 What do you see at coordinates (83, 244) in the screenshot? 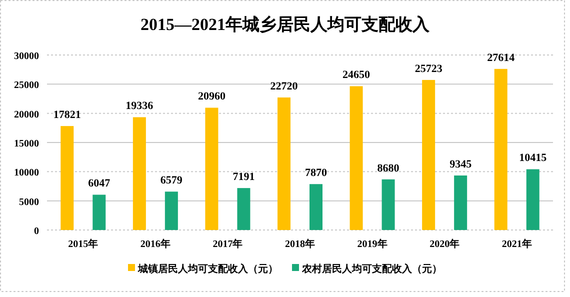
I see `x-tick-label: 2015年` at bounding box center [83, 244].